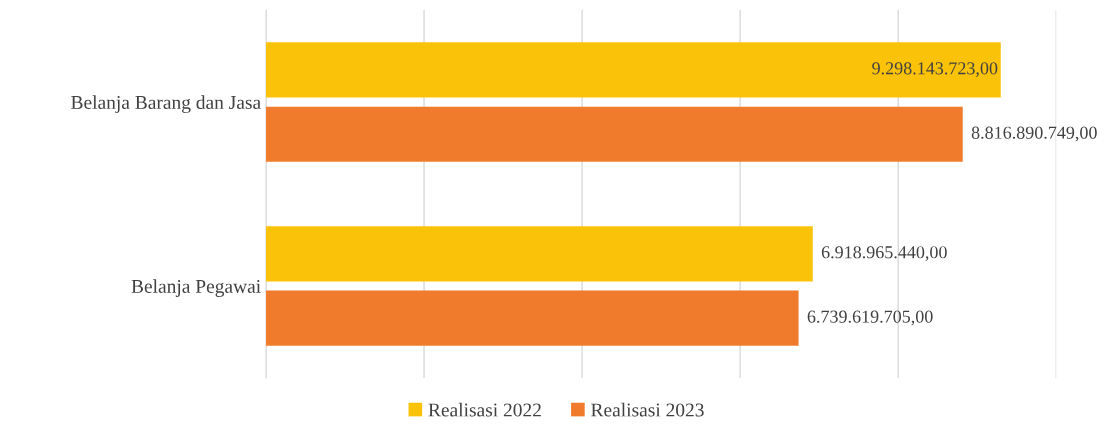 The image size is (1113, 438). What do you see at coordinates (884, 253) in the screenshot?
I see `data-label: 6.918.965.440,00` at bounding box center [884, 253].